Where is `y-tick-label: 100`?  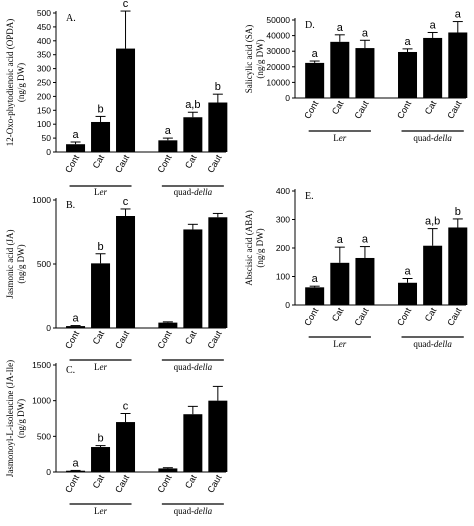 y-tick-label: 100 is located at coordinates (283, 277).